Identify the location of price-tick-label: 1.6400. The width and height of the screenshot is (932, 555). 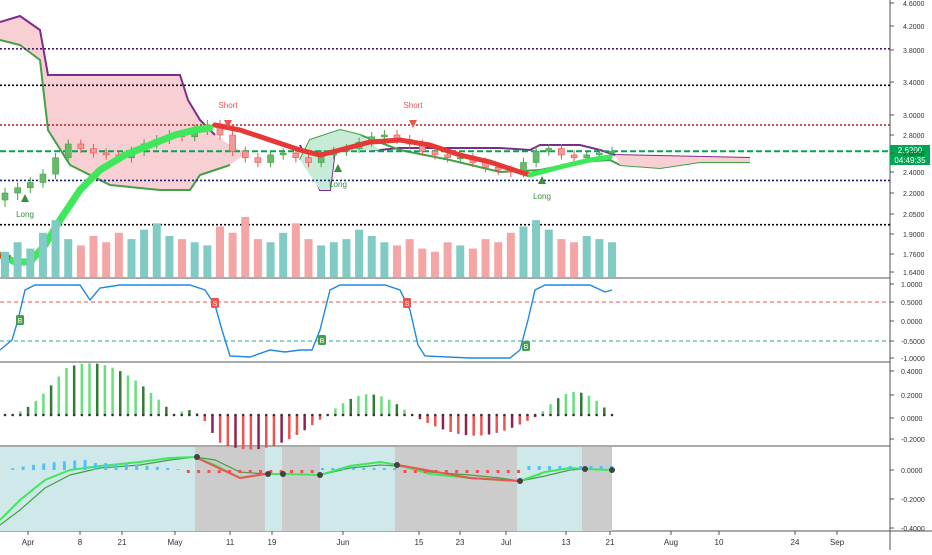
(914, 273).